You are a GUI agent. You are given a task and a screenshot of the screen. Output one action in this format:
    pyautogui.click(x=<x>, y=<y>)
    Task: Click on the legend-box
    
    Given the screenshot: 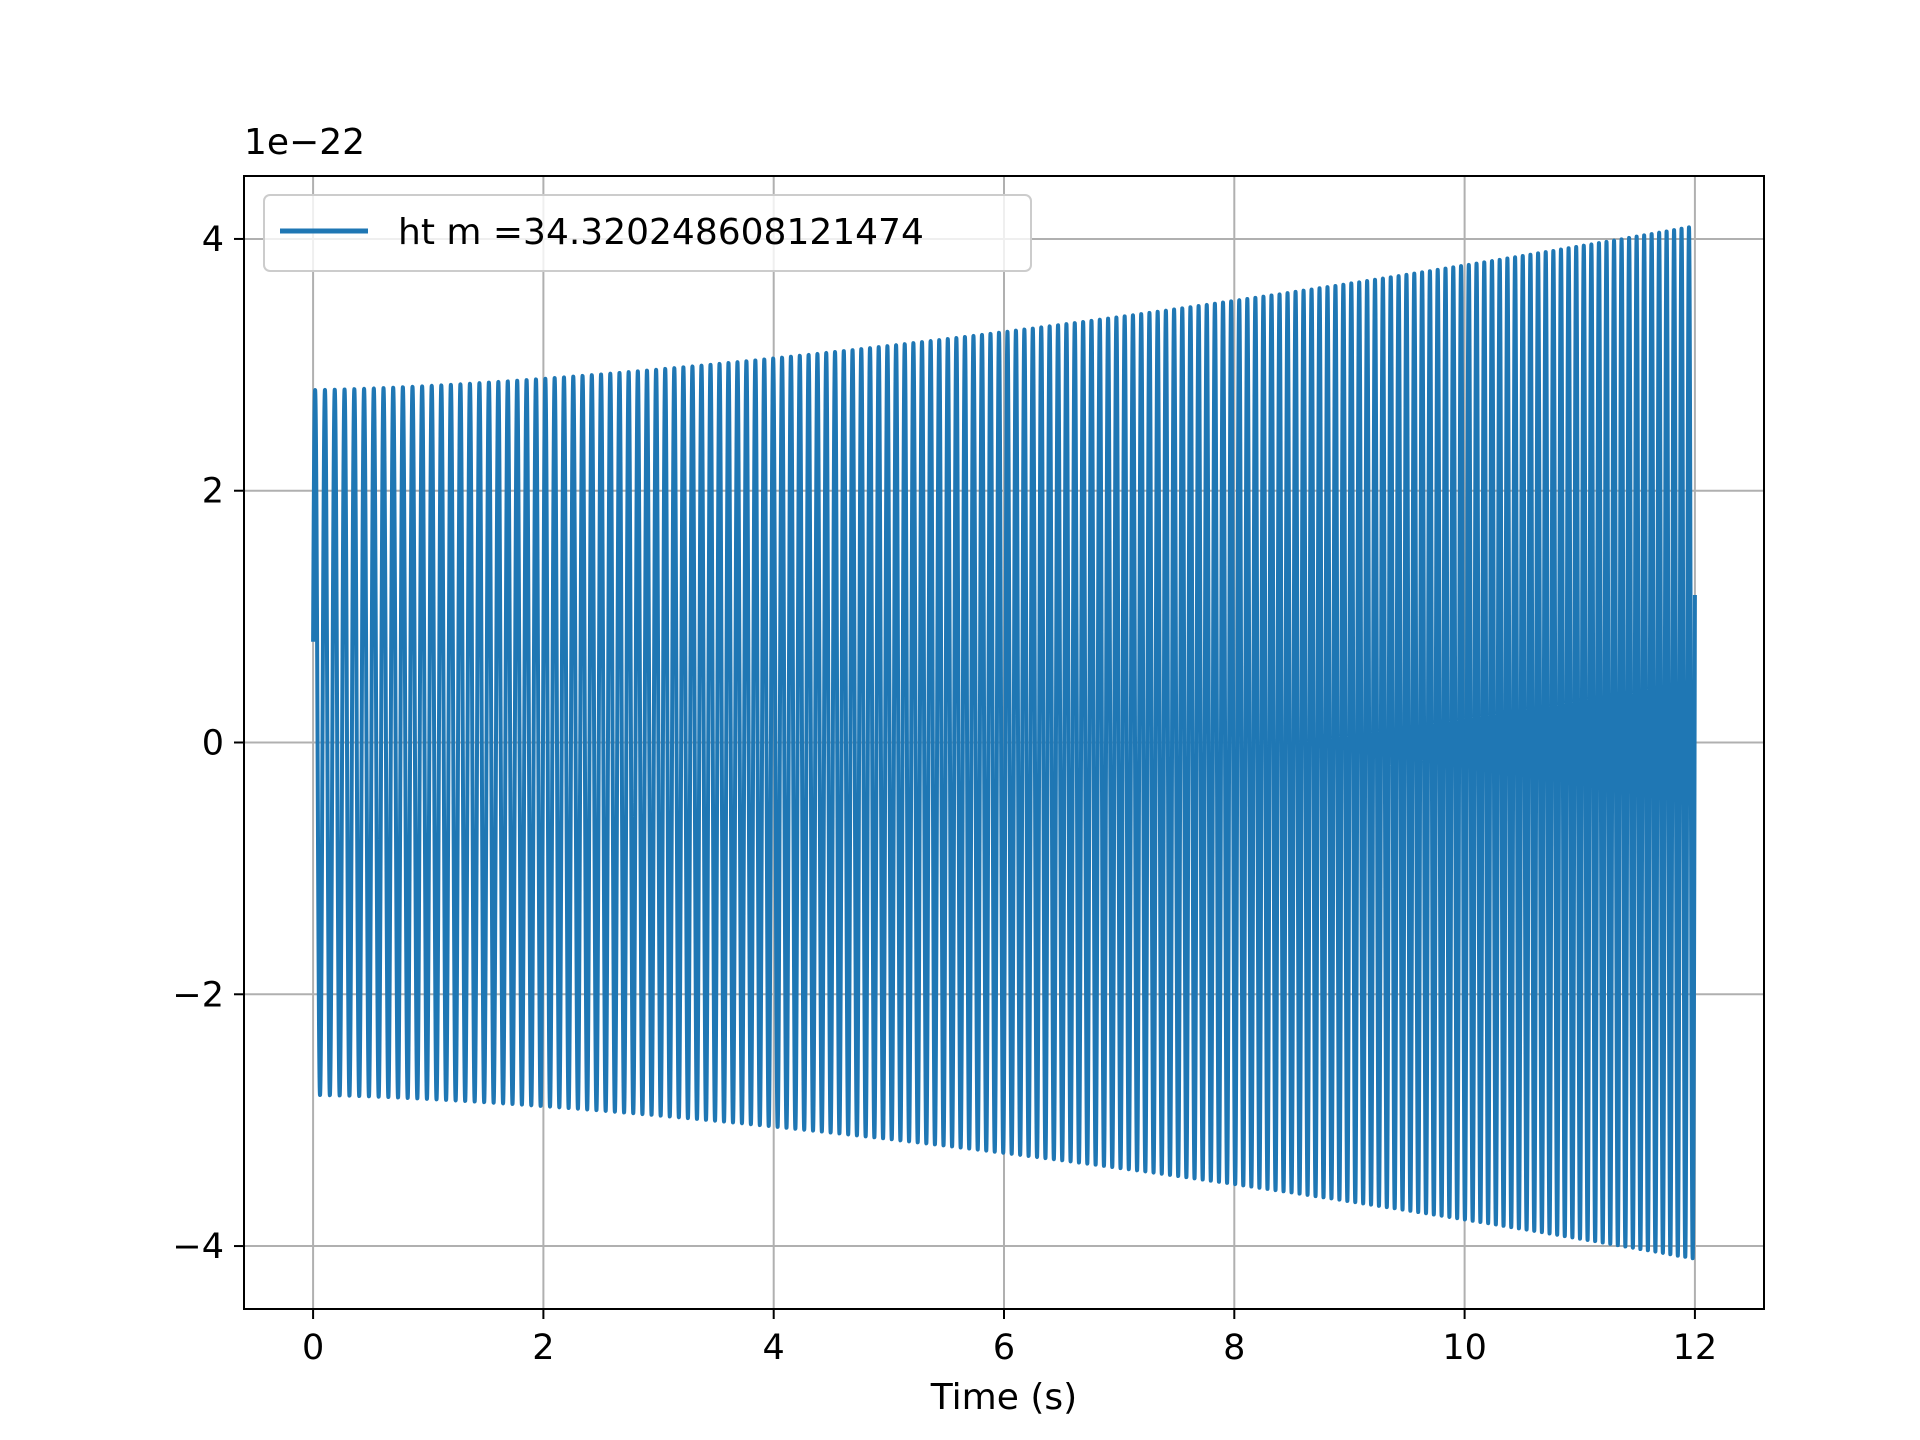 What is the action you would take?
    pyautogui.click(x=647, y=233)
    